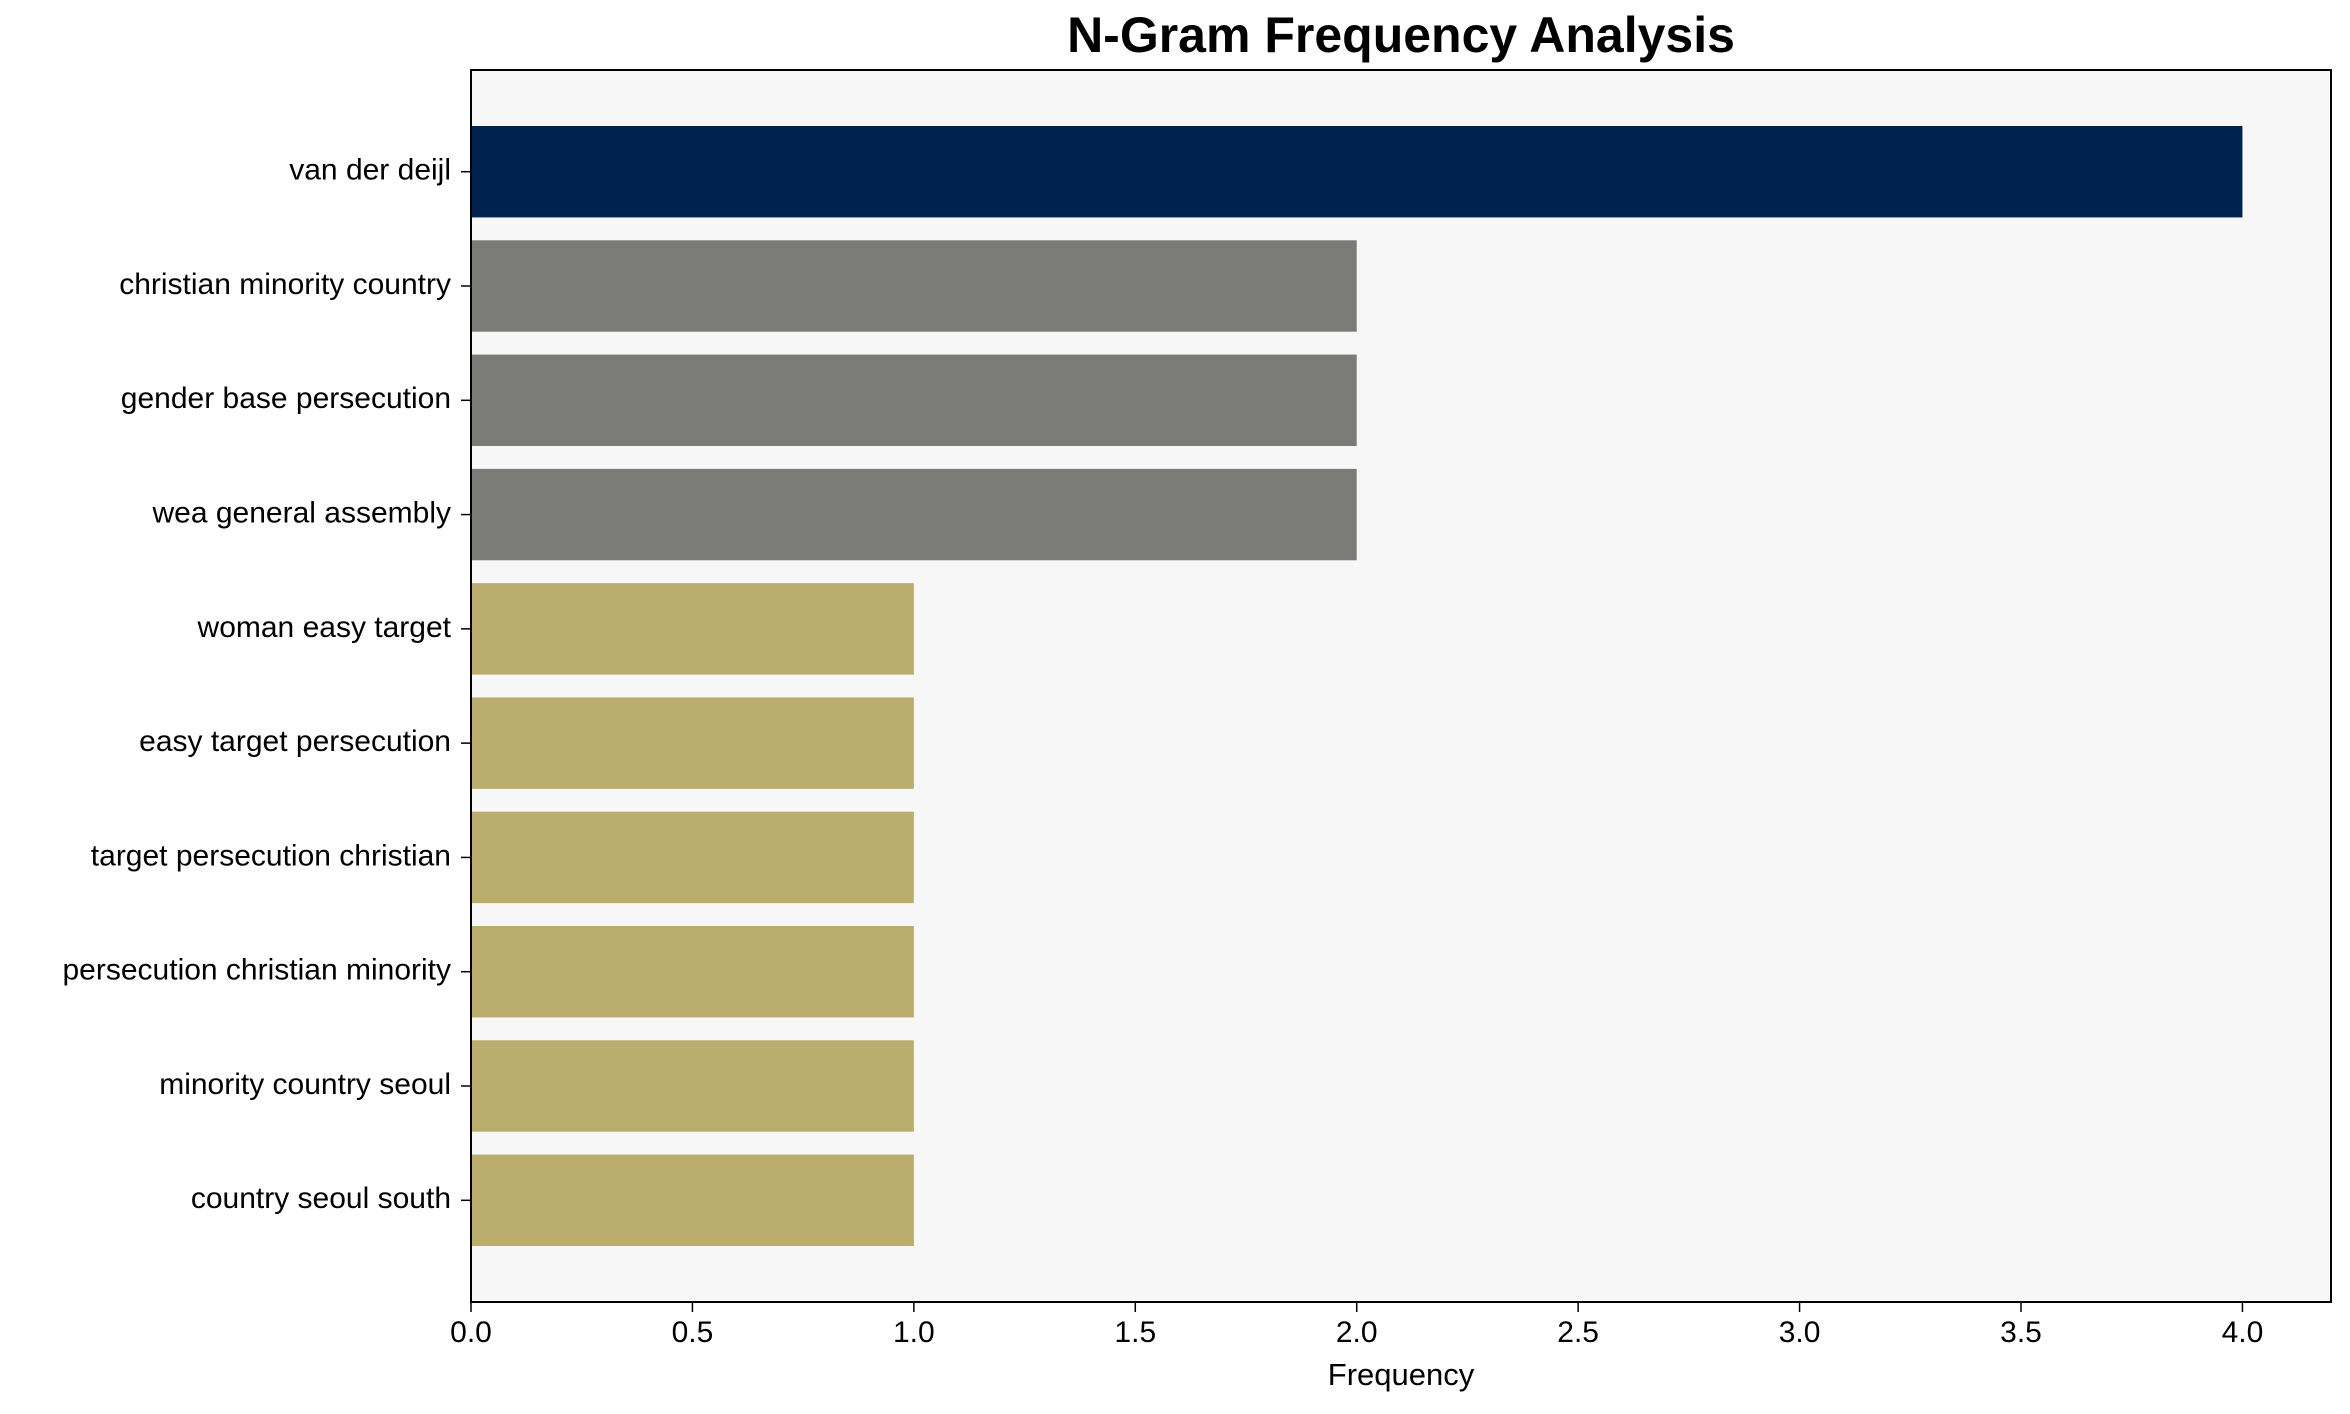  I want to click on y-tick-label: woman easy target, so click(324, 627).